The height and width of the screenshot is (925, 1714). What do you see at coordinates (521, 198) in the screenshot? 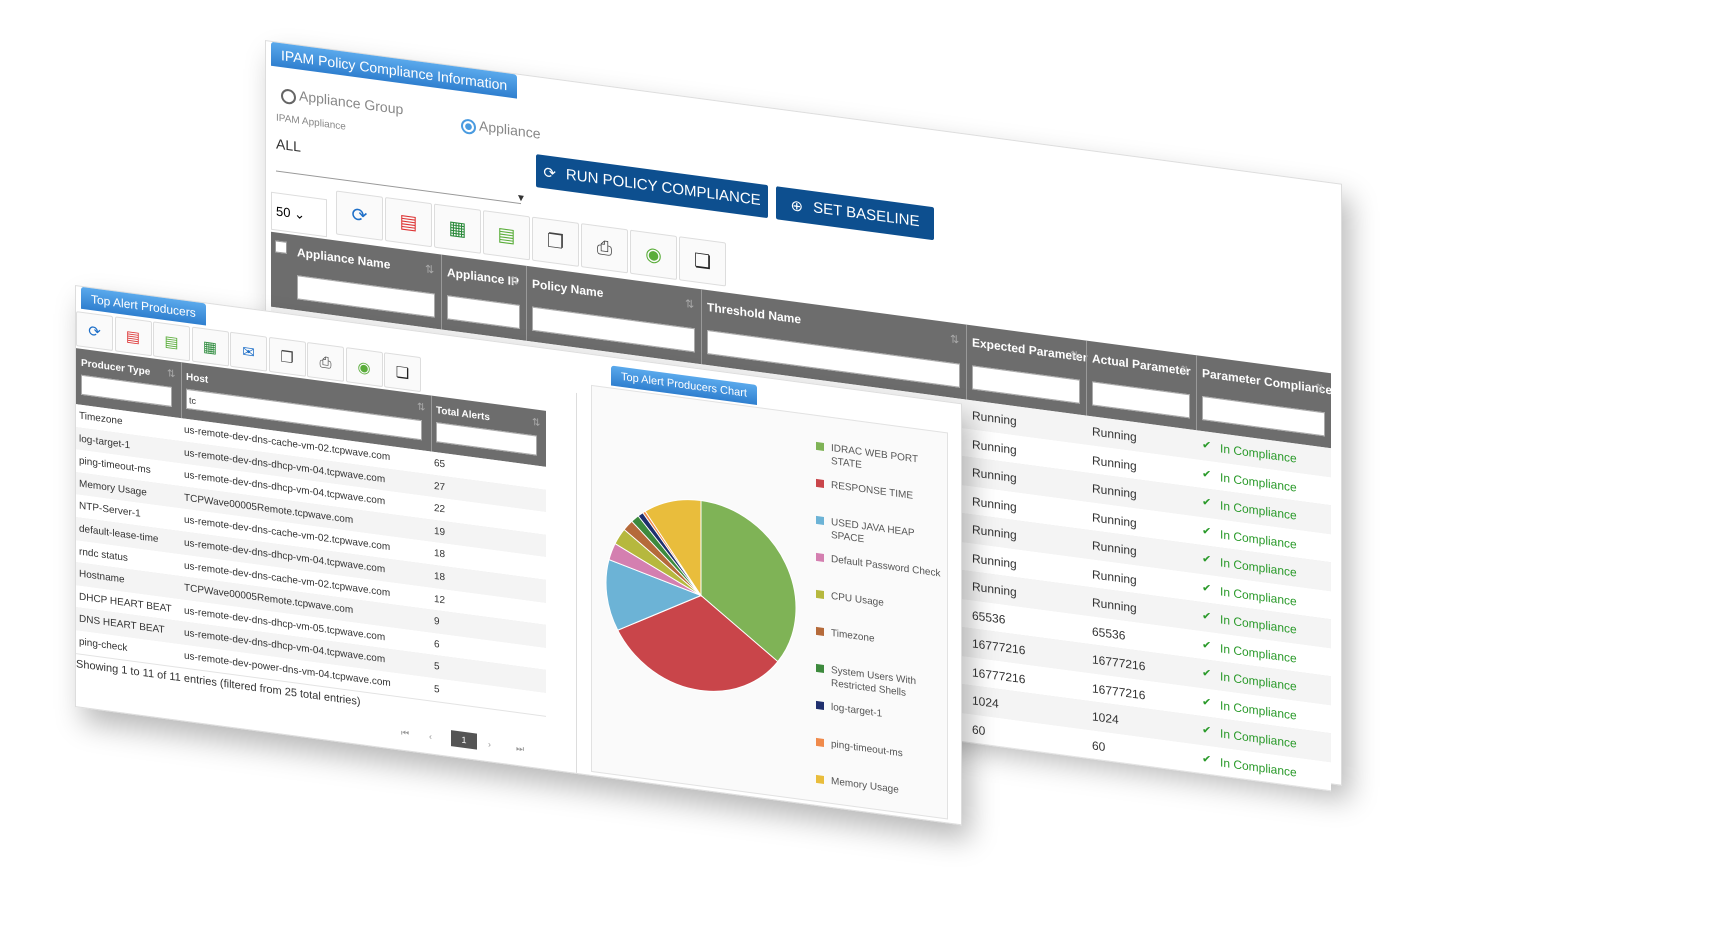
I see `select-caret: ▼` at bounding box center [521, 198].